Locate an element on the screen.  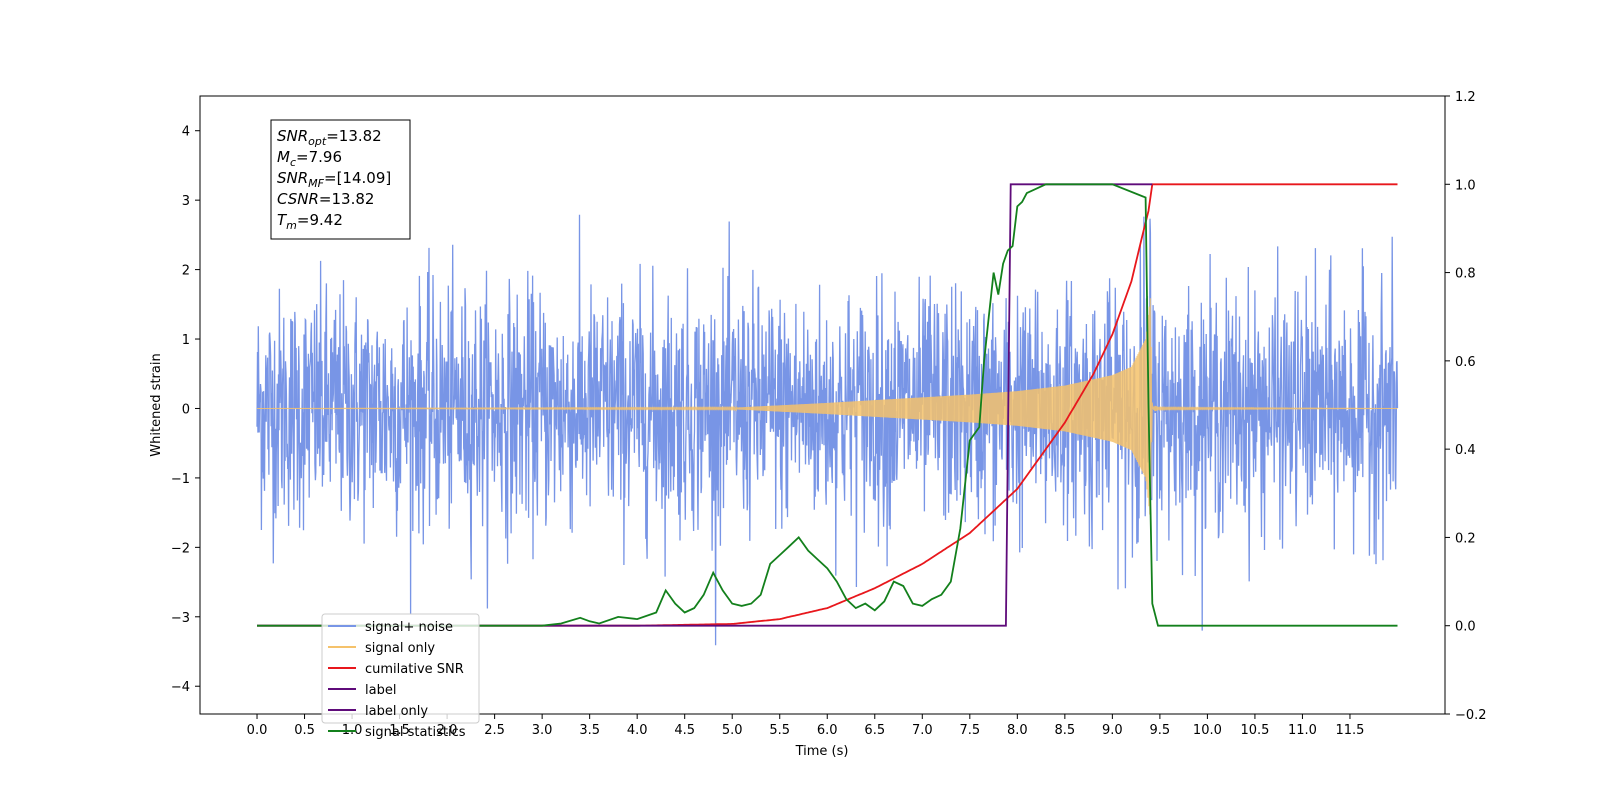
x-tick-label: 7.0 is located at coordinates (922, 730).